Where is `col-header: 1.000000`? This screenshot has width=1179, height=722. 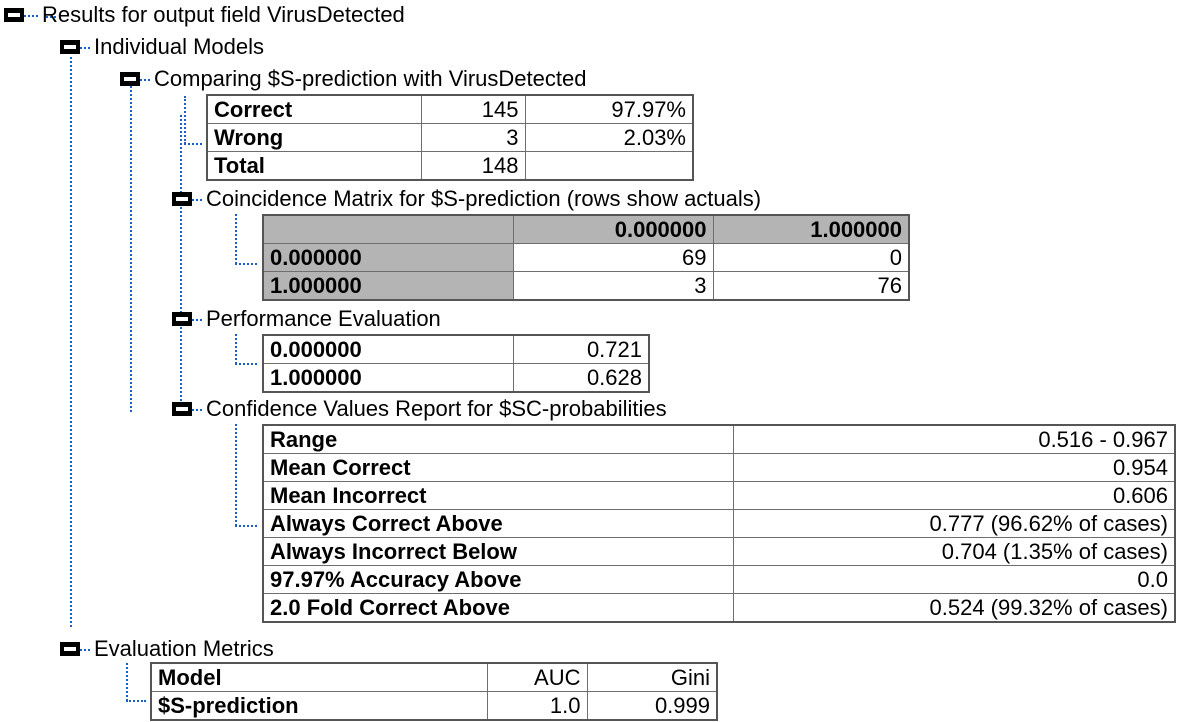
col-header: 1.000000 is located at coordinates (811, 229).